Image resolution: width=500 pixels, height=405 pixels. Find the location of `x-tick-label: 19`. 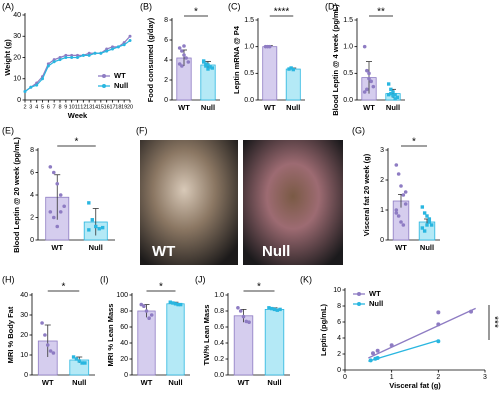

x-tick-label: 19 is located at coordinates (124, 107).